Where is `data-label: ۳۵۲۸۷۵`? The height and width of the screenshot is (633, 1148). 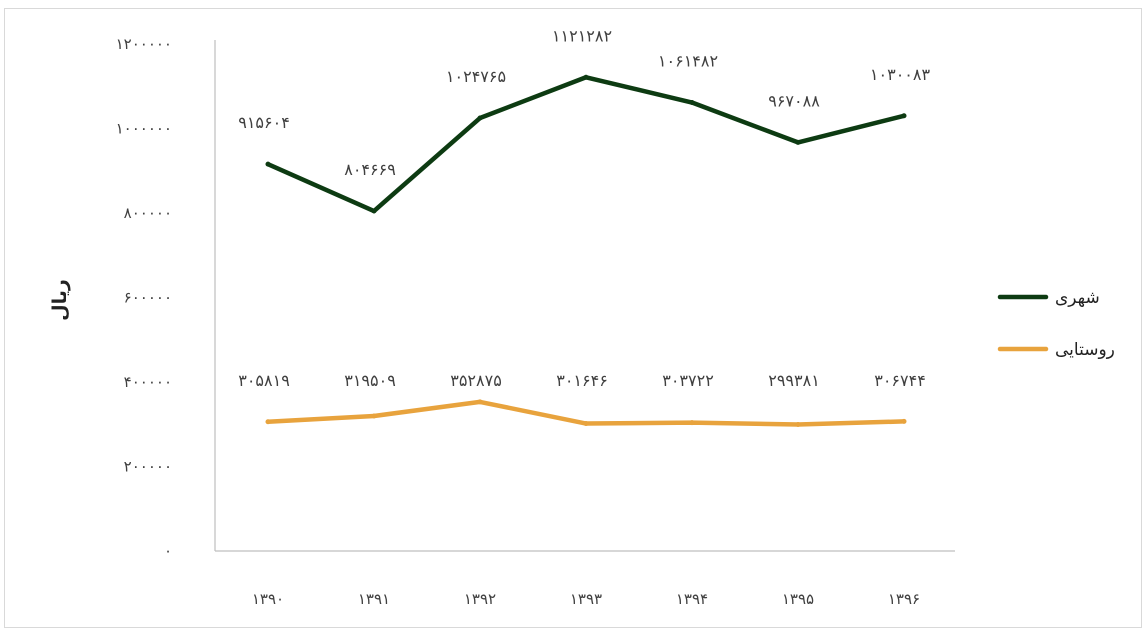
data-label: ۳۵۲۸۷۵ is located at coordinates (476, 380).